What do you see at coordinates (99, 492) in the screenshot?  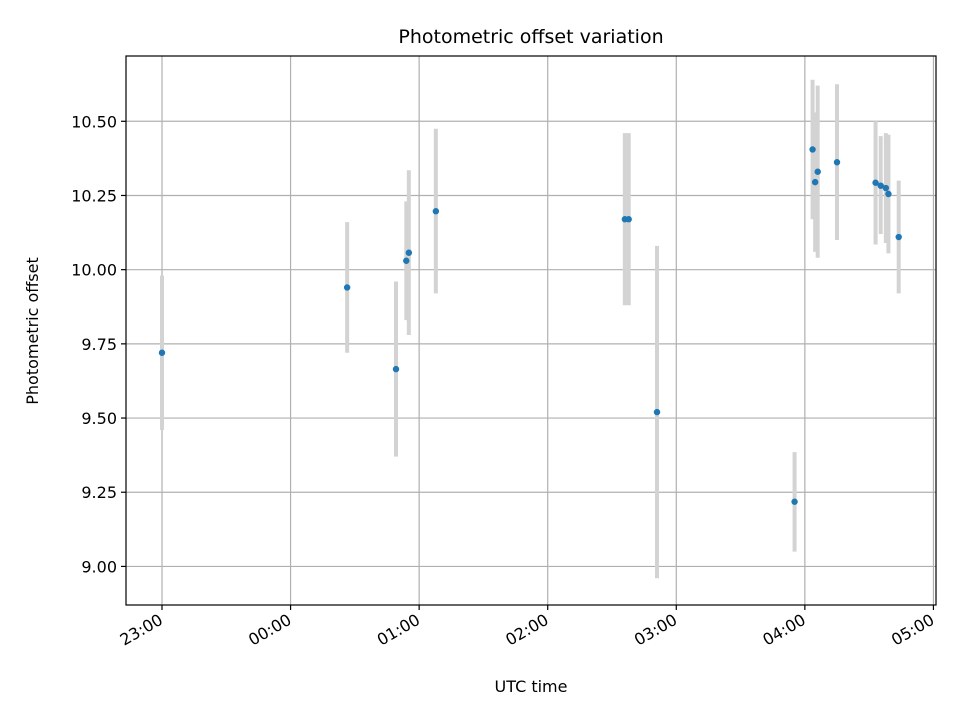 I see `y-tick-label: 9.25` at bounding box center [99, 492].